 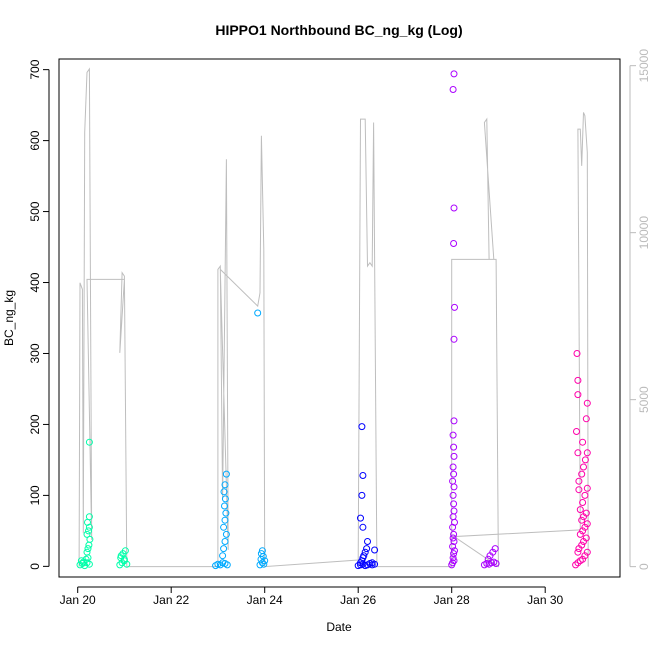 What do you see at coordinates (643, 399) in the screenshot?
I see `y2-tick-label: 5000` at bounding box center [643, 399].